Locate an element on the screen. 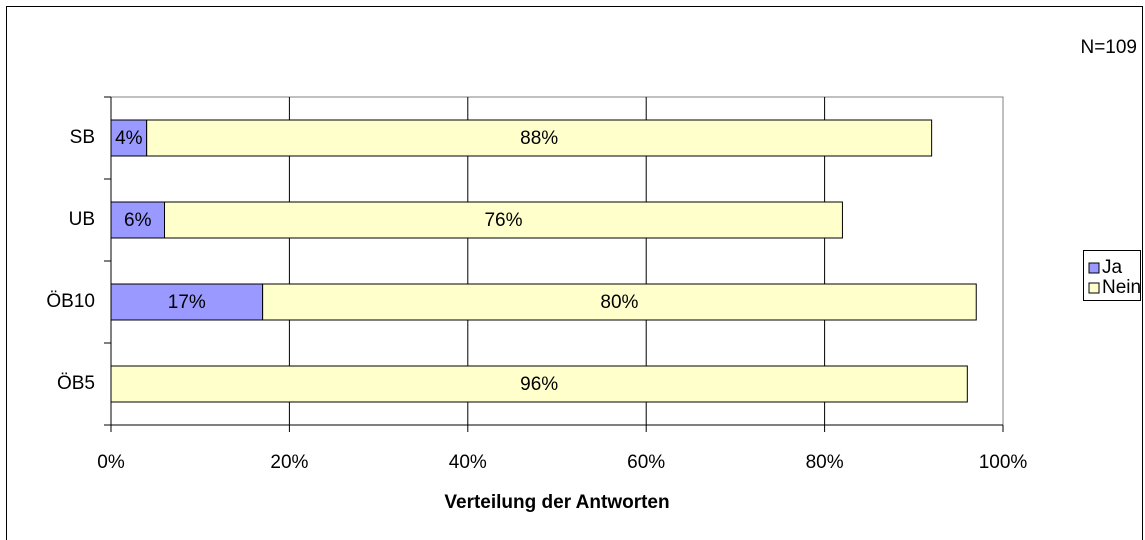 Image resolution: width=1145 pixels, height=540 pixels. value-label: 96% is located at coordinates (539, 384).